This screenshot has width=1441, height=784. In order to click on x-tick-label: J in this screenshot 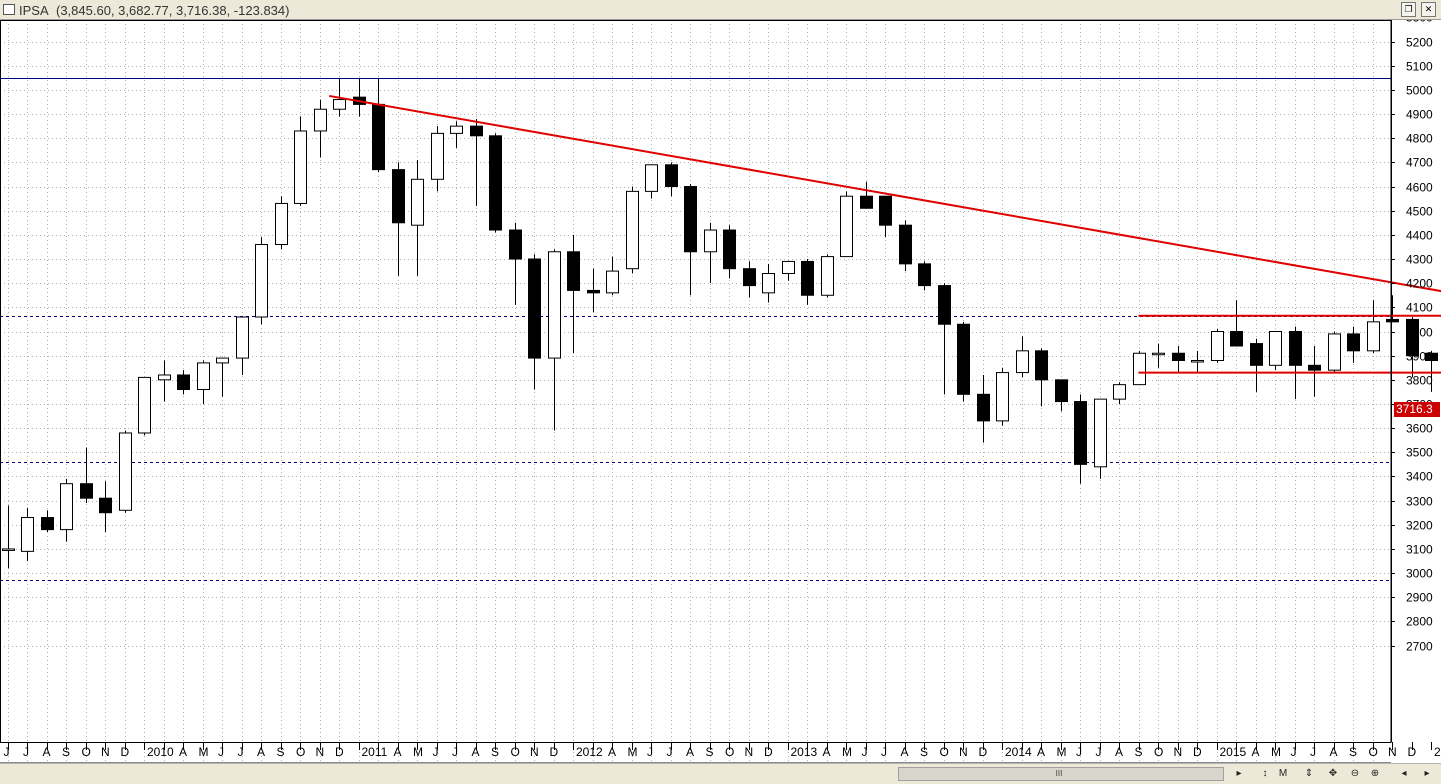, I will do `click(436, 752)`.